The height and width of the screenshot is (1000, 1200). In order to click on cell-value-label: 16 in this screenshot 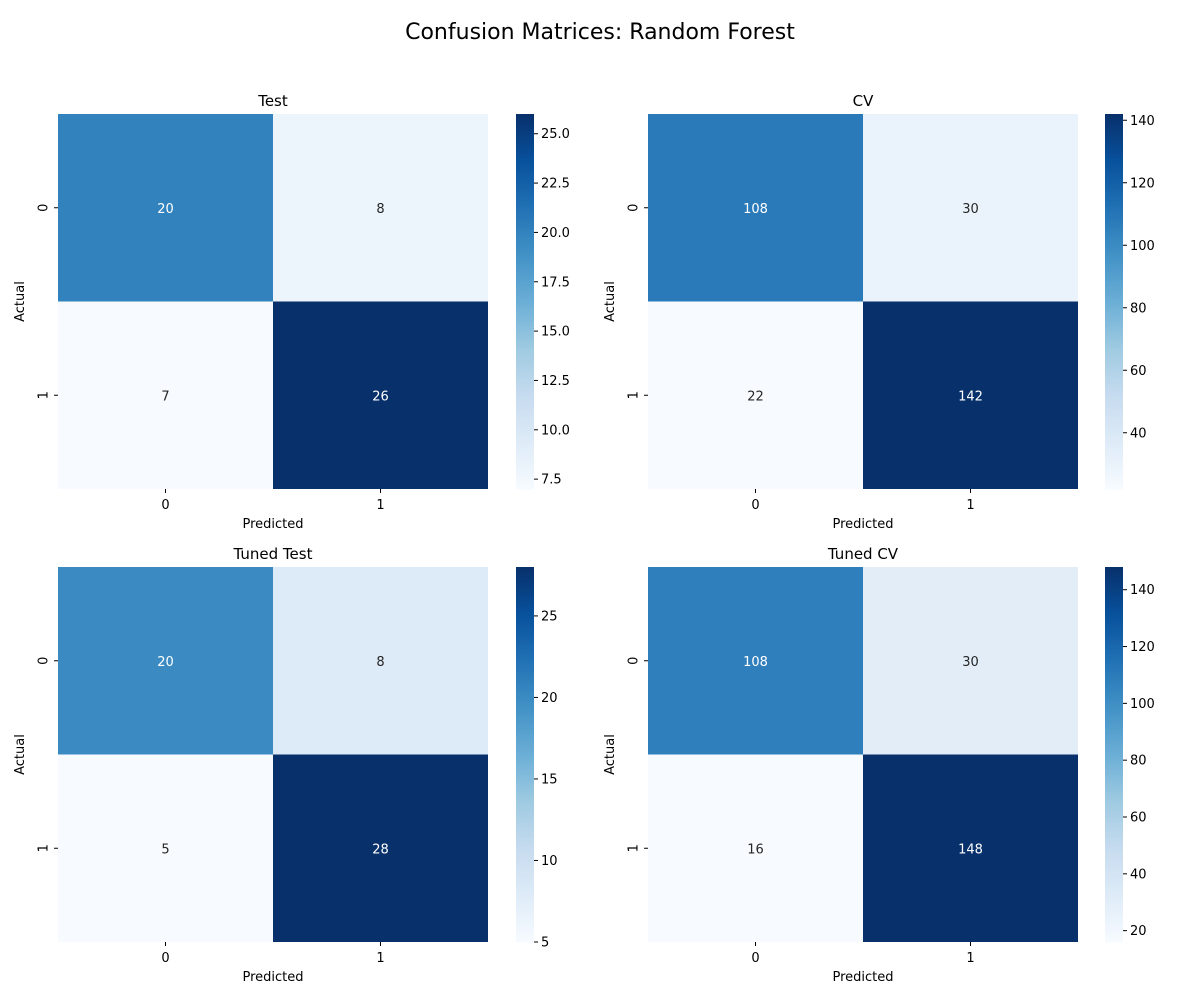, I will do `click(755, 849)`.